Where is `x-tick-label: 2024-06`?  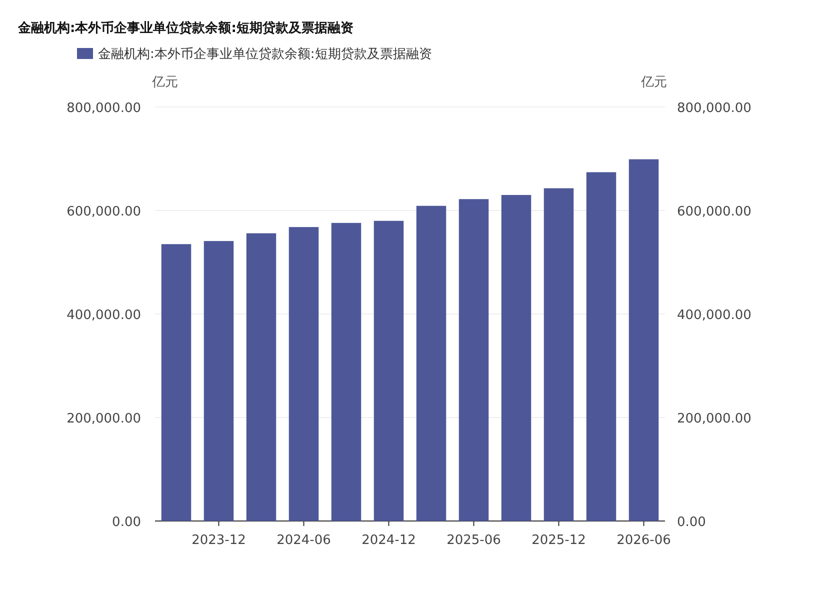 x-tick-label: 2024-06 is located at coordinates (303, 540).